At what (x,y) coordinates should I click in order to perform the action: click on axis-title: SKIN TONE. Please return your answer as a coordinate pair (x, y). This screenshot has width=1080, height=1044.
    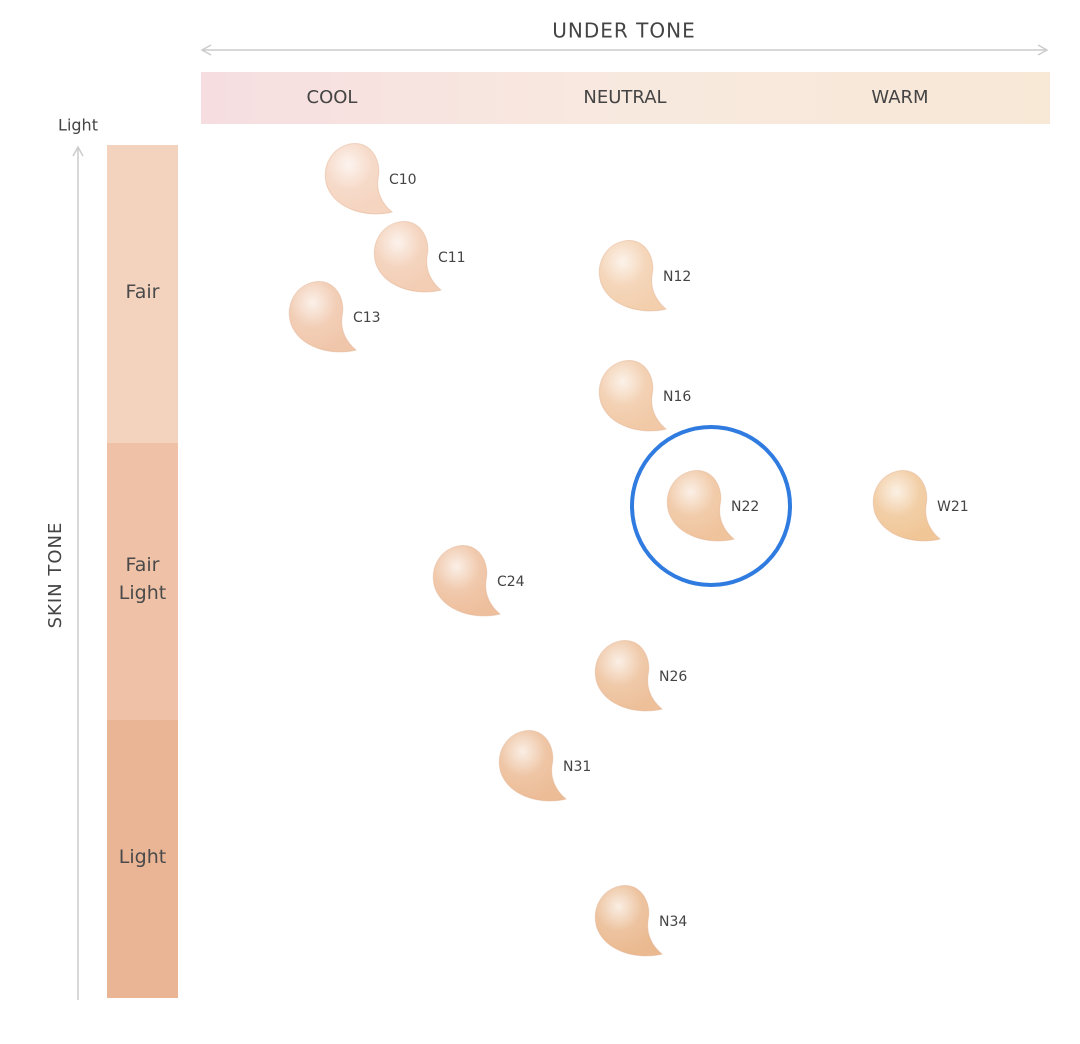
    Looking at the image, I should click on (55, 575).